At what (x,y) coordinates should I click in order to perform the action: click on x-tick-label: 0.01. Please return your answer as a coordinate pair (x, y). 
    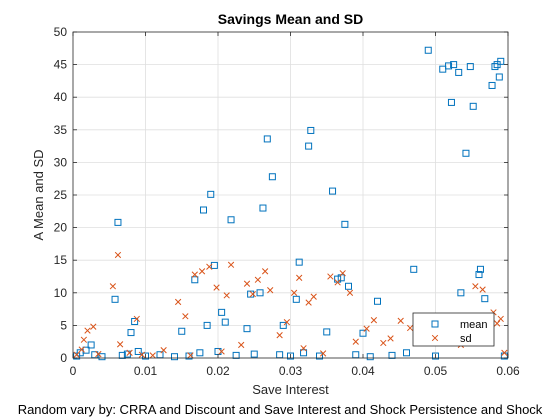
    Looking at the image, I should click on (146, 371).